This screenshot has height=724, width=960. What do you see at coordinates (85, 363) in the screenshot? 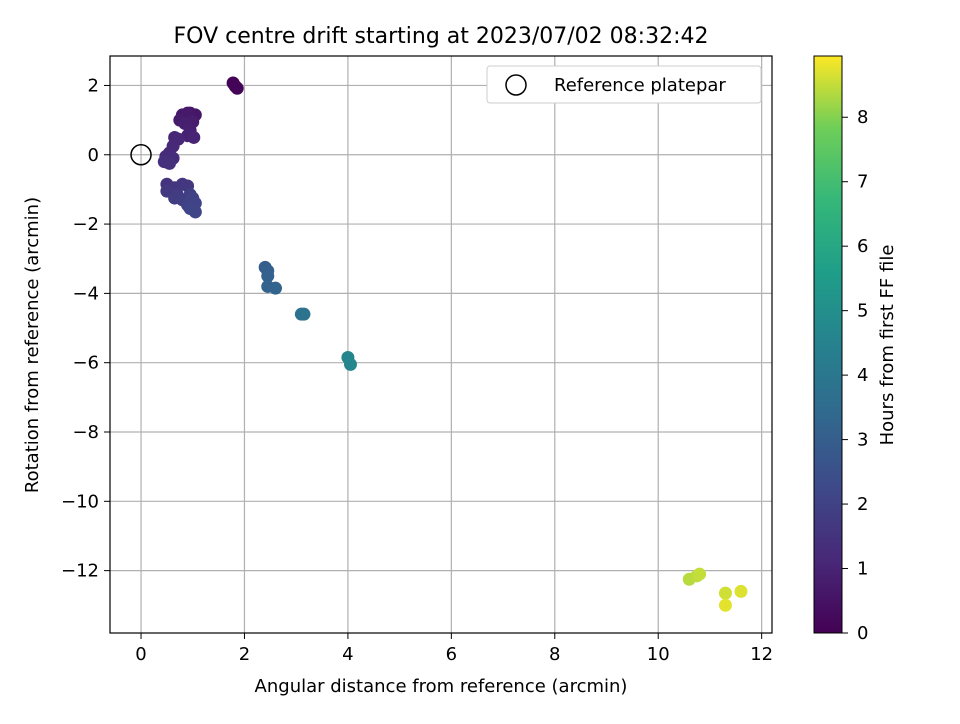
I see `y-tick-label: −6` at bounding box center [85, 363].